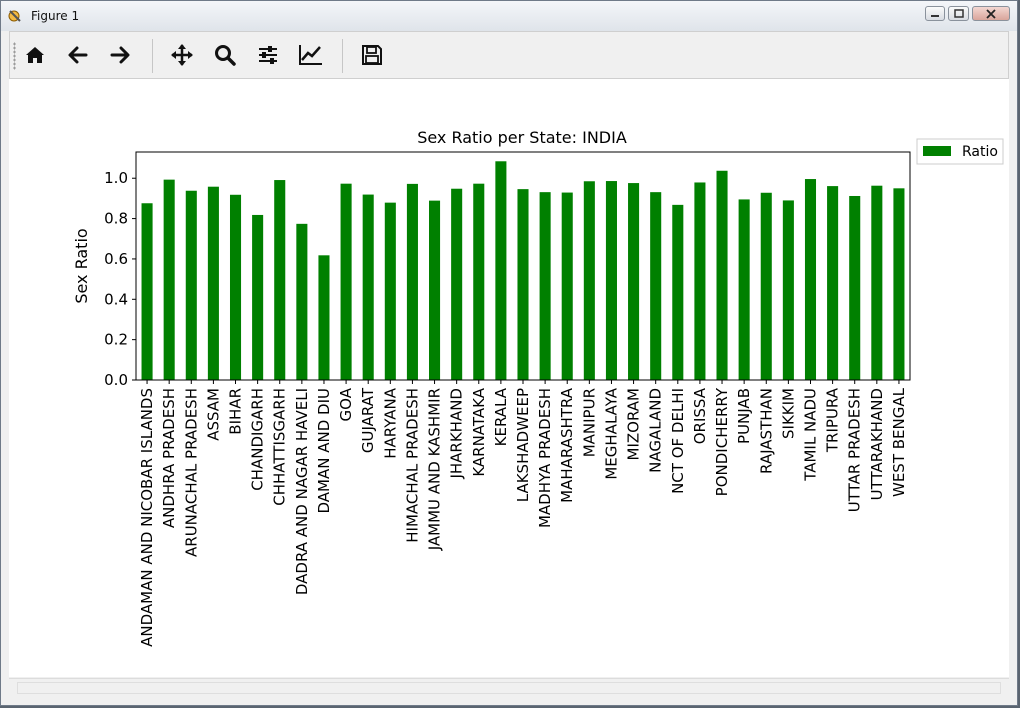 The width and height of the screenshot is (1020, 708). Describe the element at coordinates (116, 380) in the screenshot. I see `y-tick-label: 0.0` at that location.